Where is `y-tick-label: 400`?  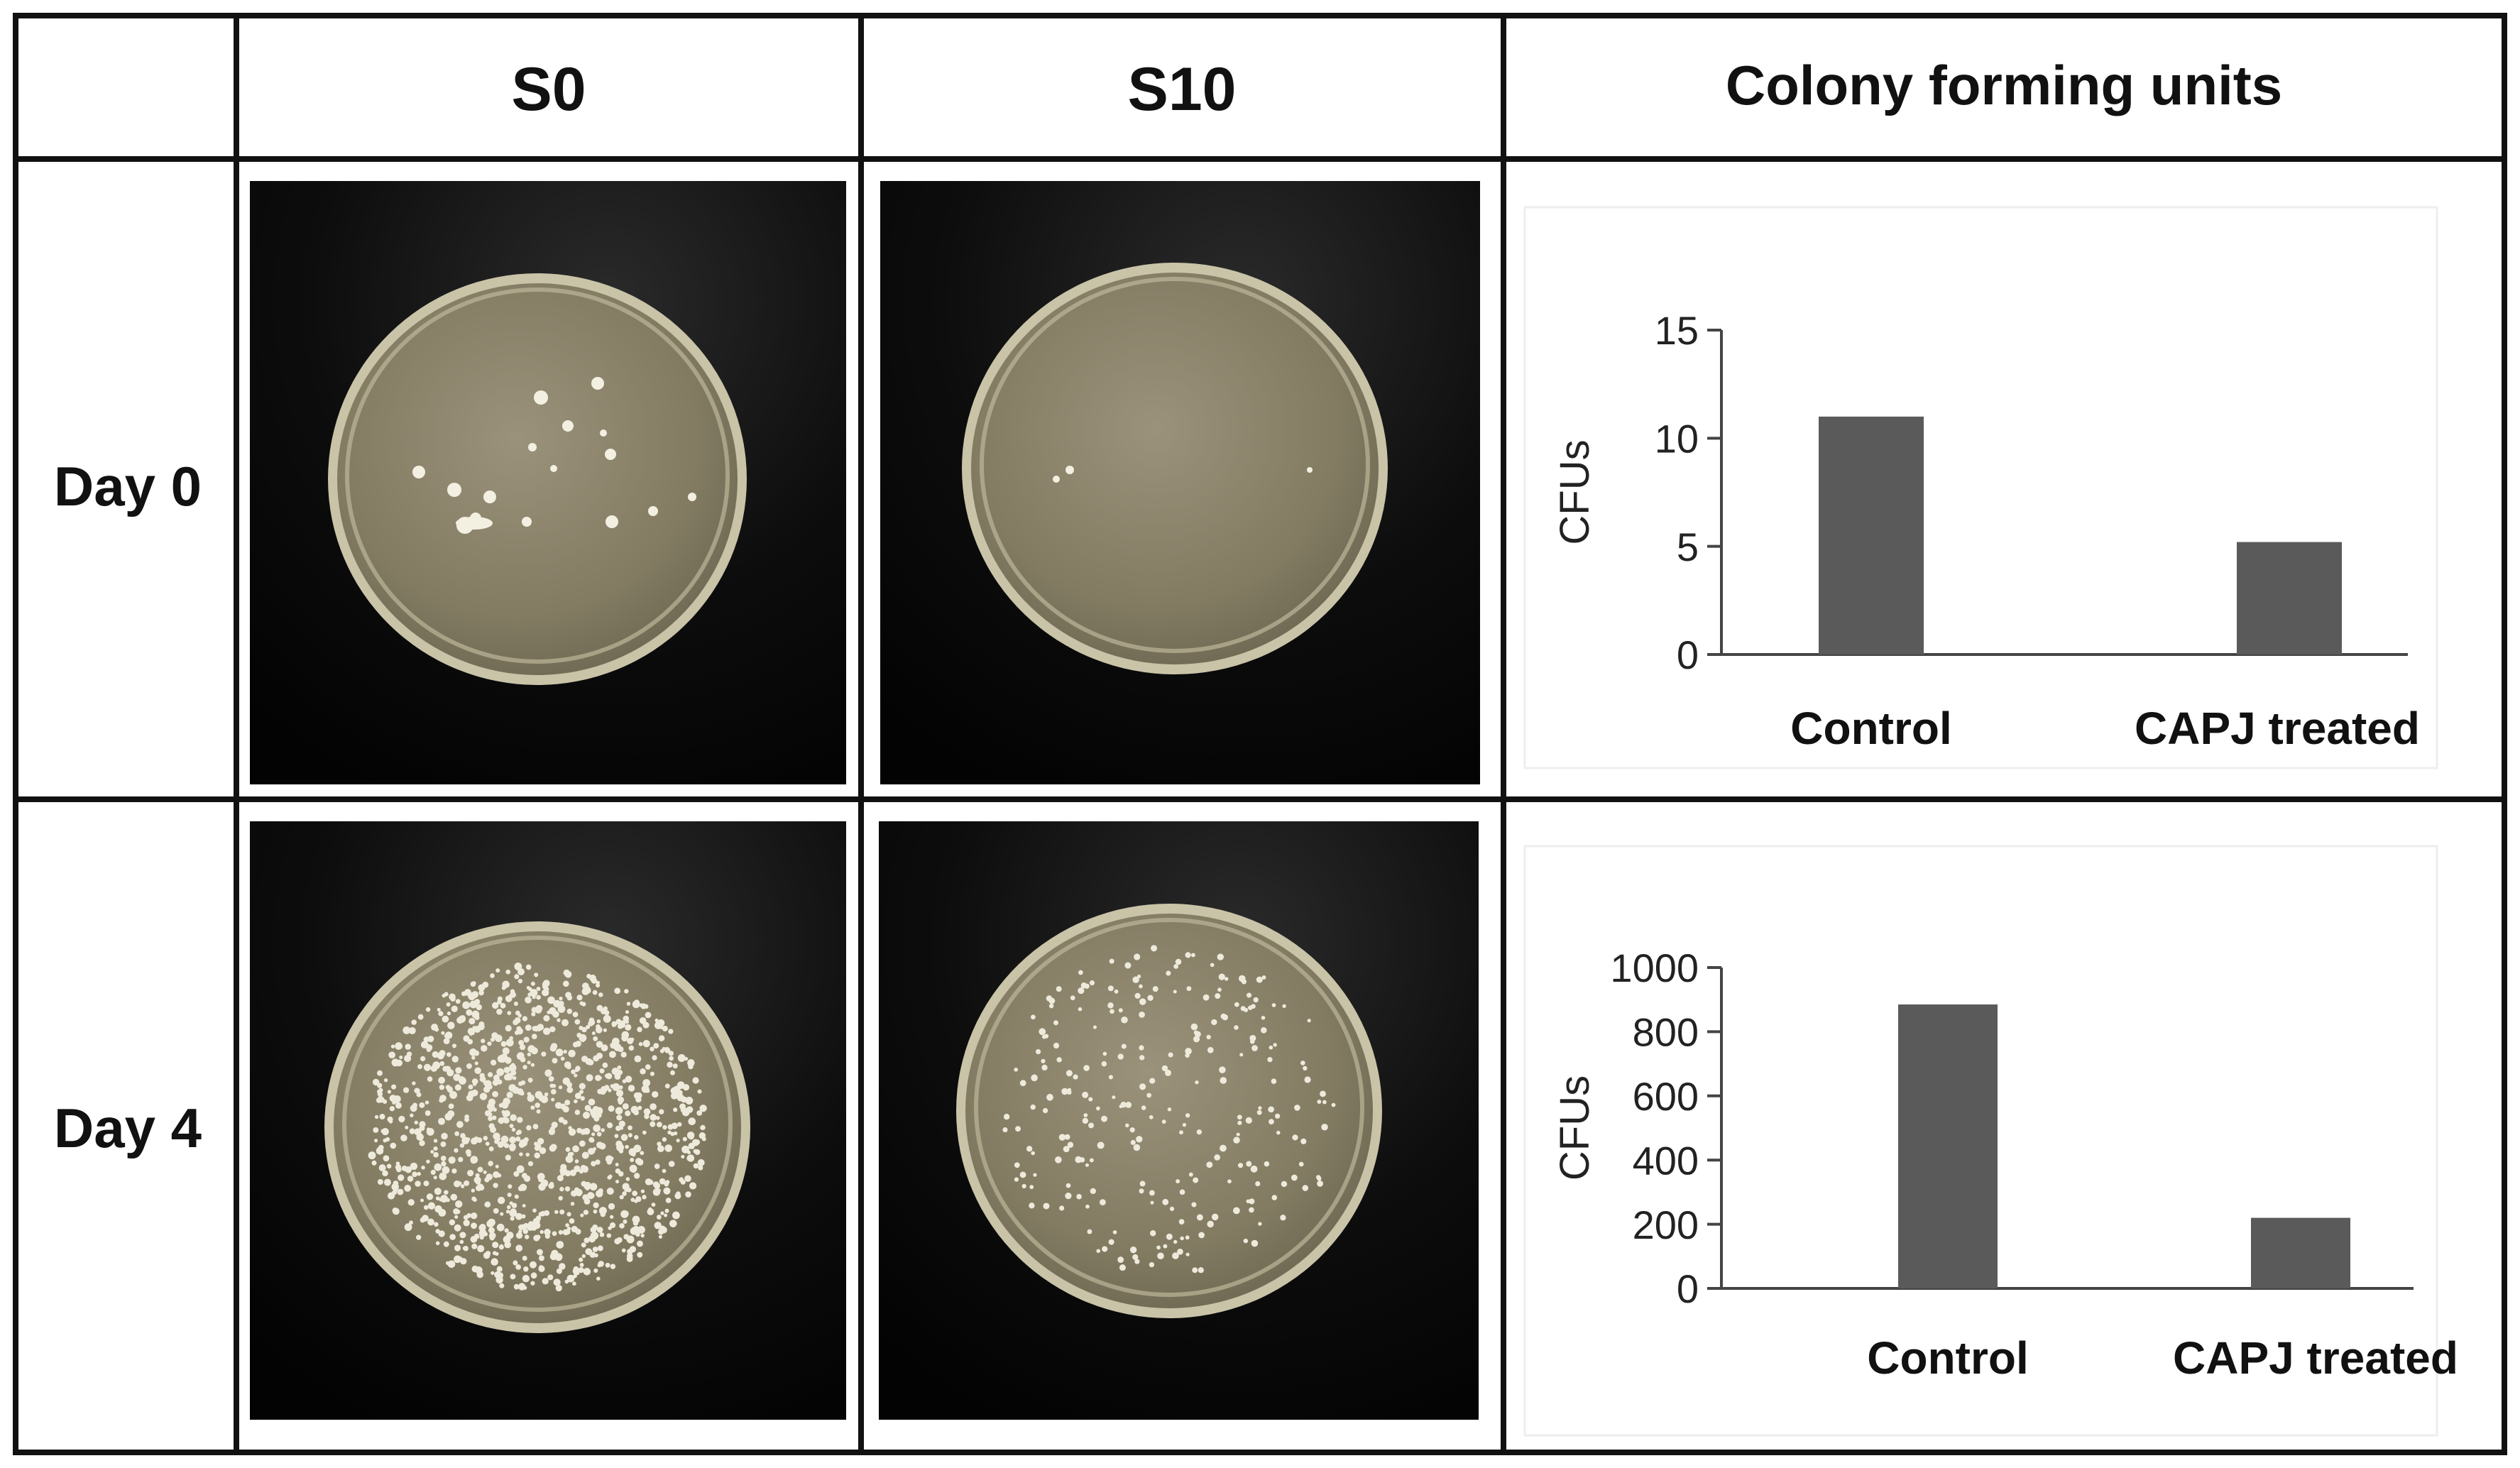
y-tick-label: 400 is located at coordinates (1666, 1160).